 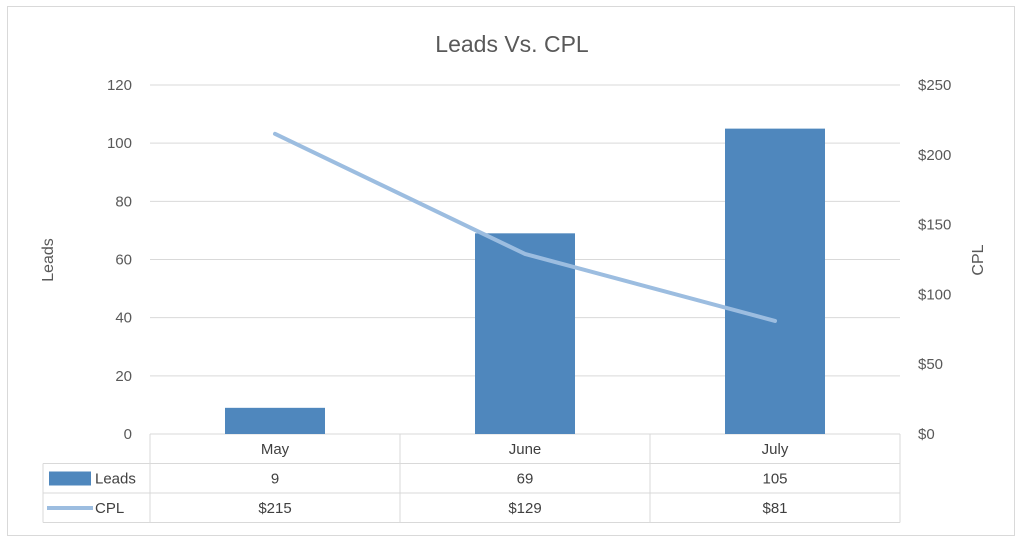 What do you see at coordinates (418, 479) in the screenshot?
I see `data-table: May June July Leads 9 69 105 CPL $215 $129 $81` at bounding box center [418, 479].